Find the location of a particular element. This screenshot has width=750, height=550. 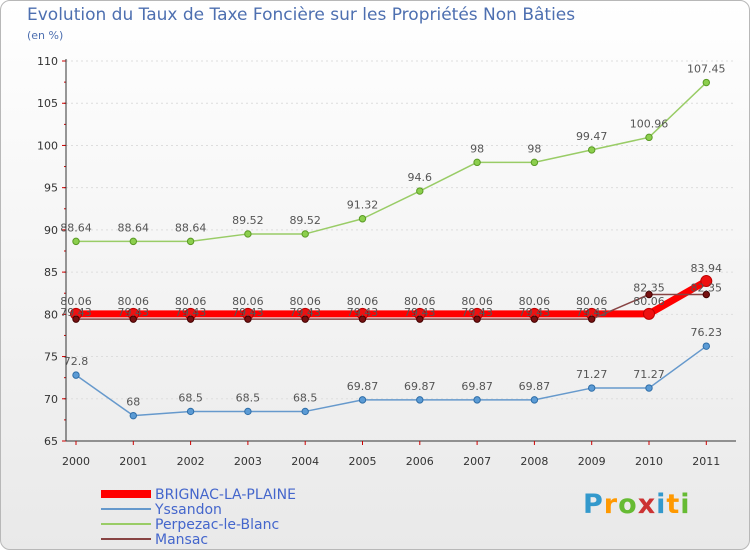

y-tick-label: 75 is located at coordinates (51, 357).